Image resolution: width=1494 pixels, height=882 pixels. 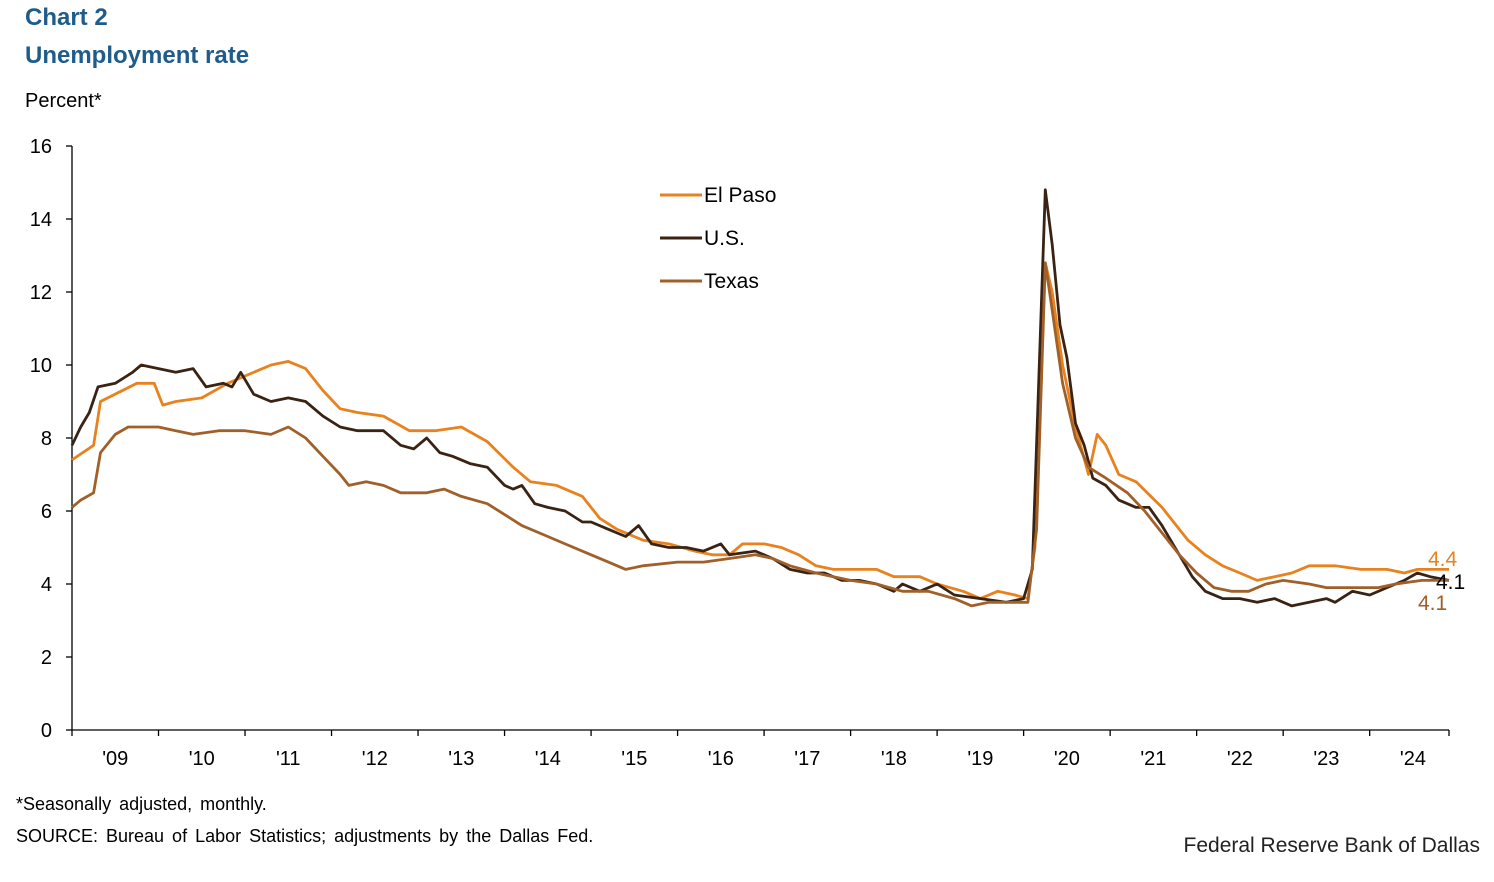 What do you see at coordinates (46, 658) in the screenshot?
I see `y-tick-label: 2` at bounding box center [46, 658].